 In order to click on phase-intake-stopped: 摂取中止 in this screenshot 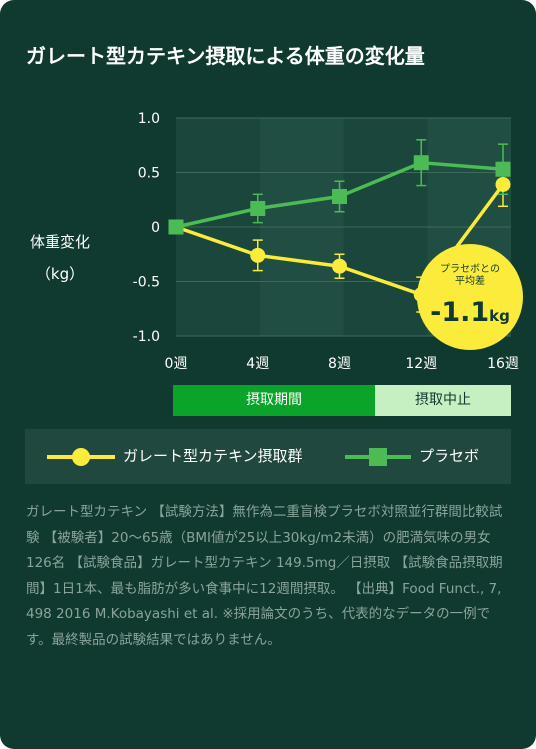, I will do `click(443, 400)`.